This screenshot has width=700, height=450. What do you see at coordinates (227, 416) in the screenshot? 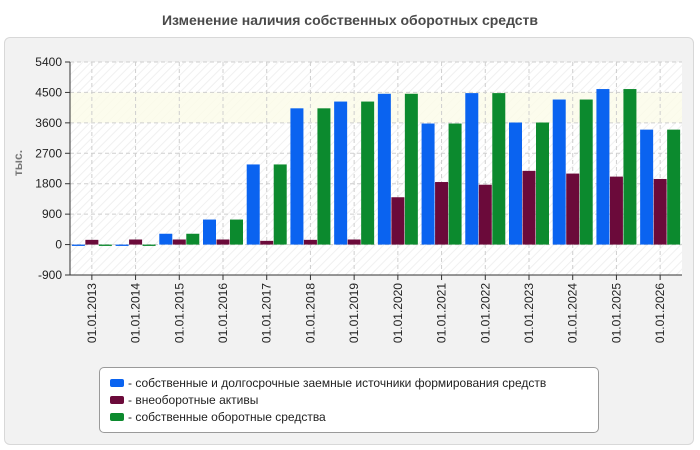
I see `legend-label: - собственные оборотные средства` at bounding box center [227, 416].